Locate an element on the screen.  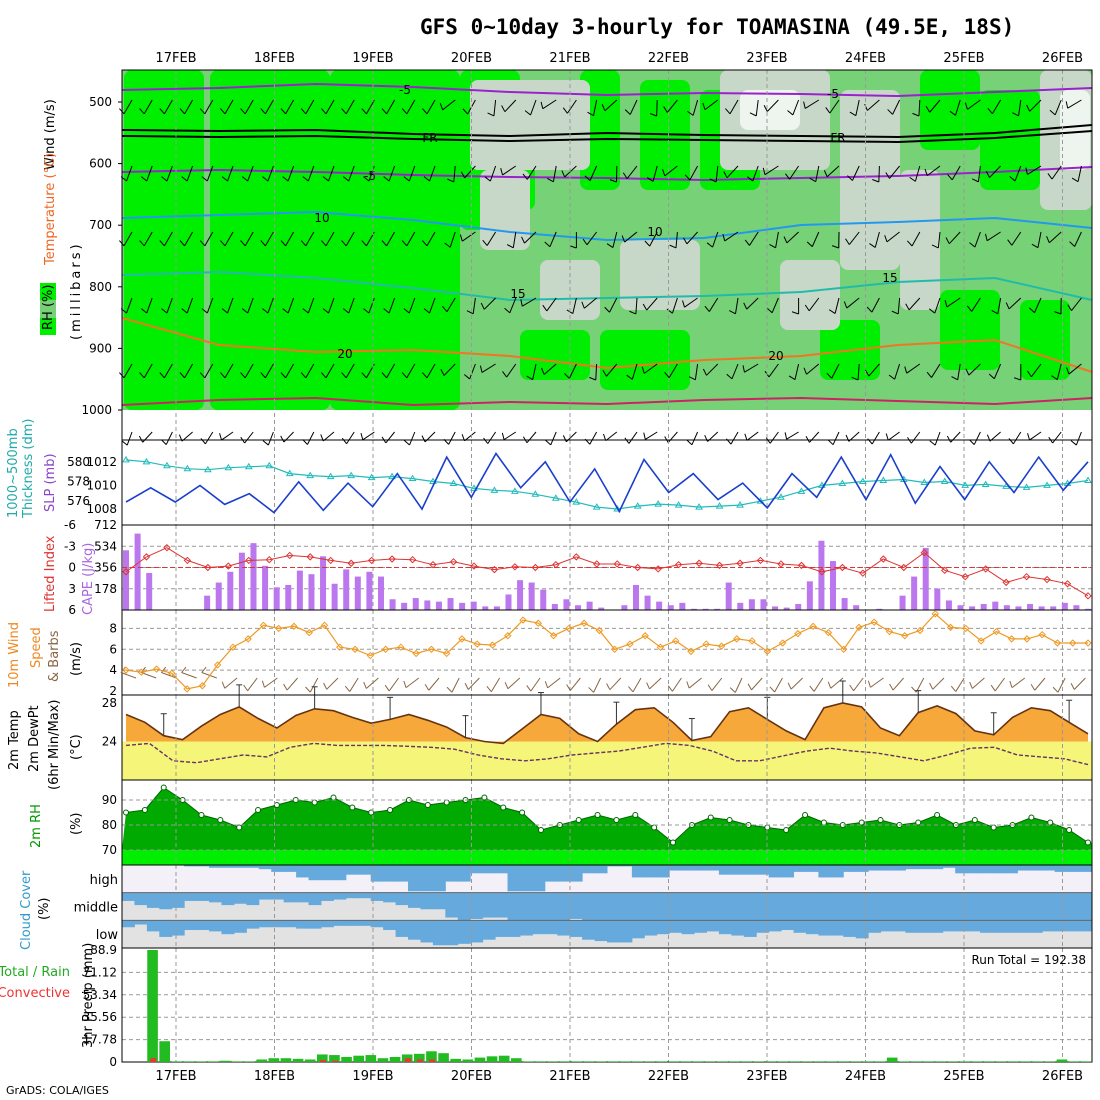
thickness-tick-576: 576 is located at coordinates (78, 501).